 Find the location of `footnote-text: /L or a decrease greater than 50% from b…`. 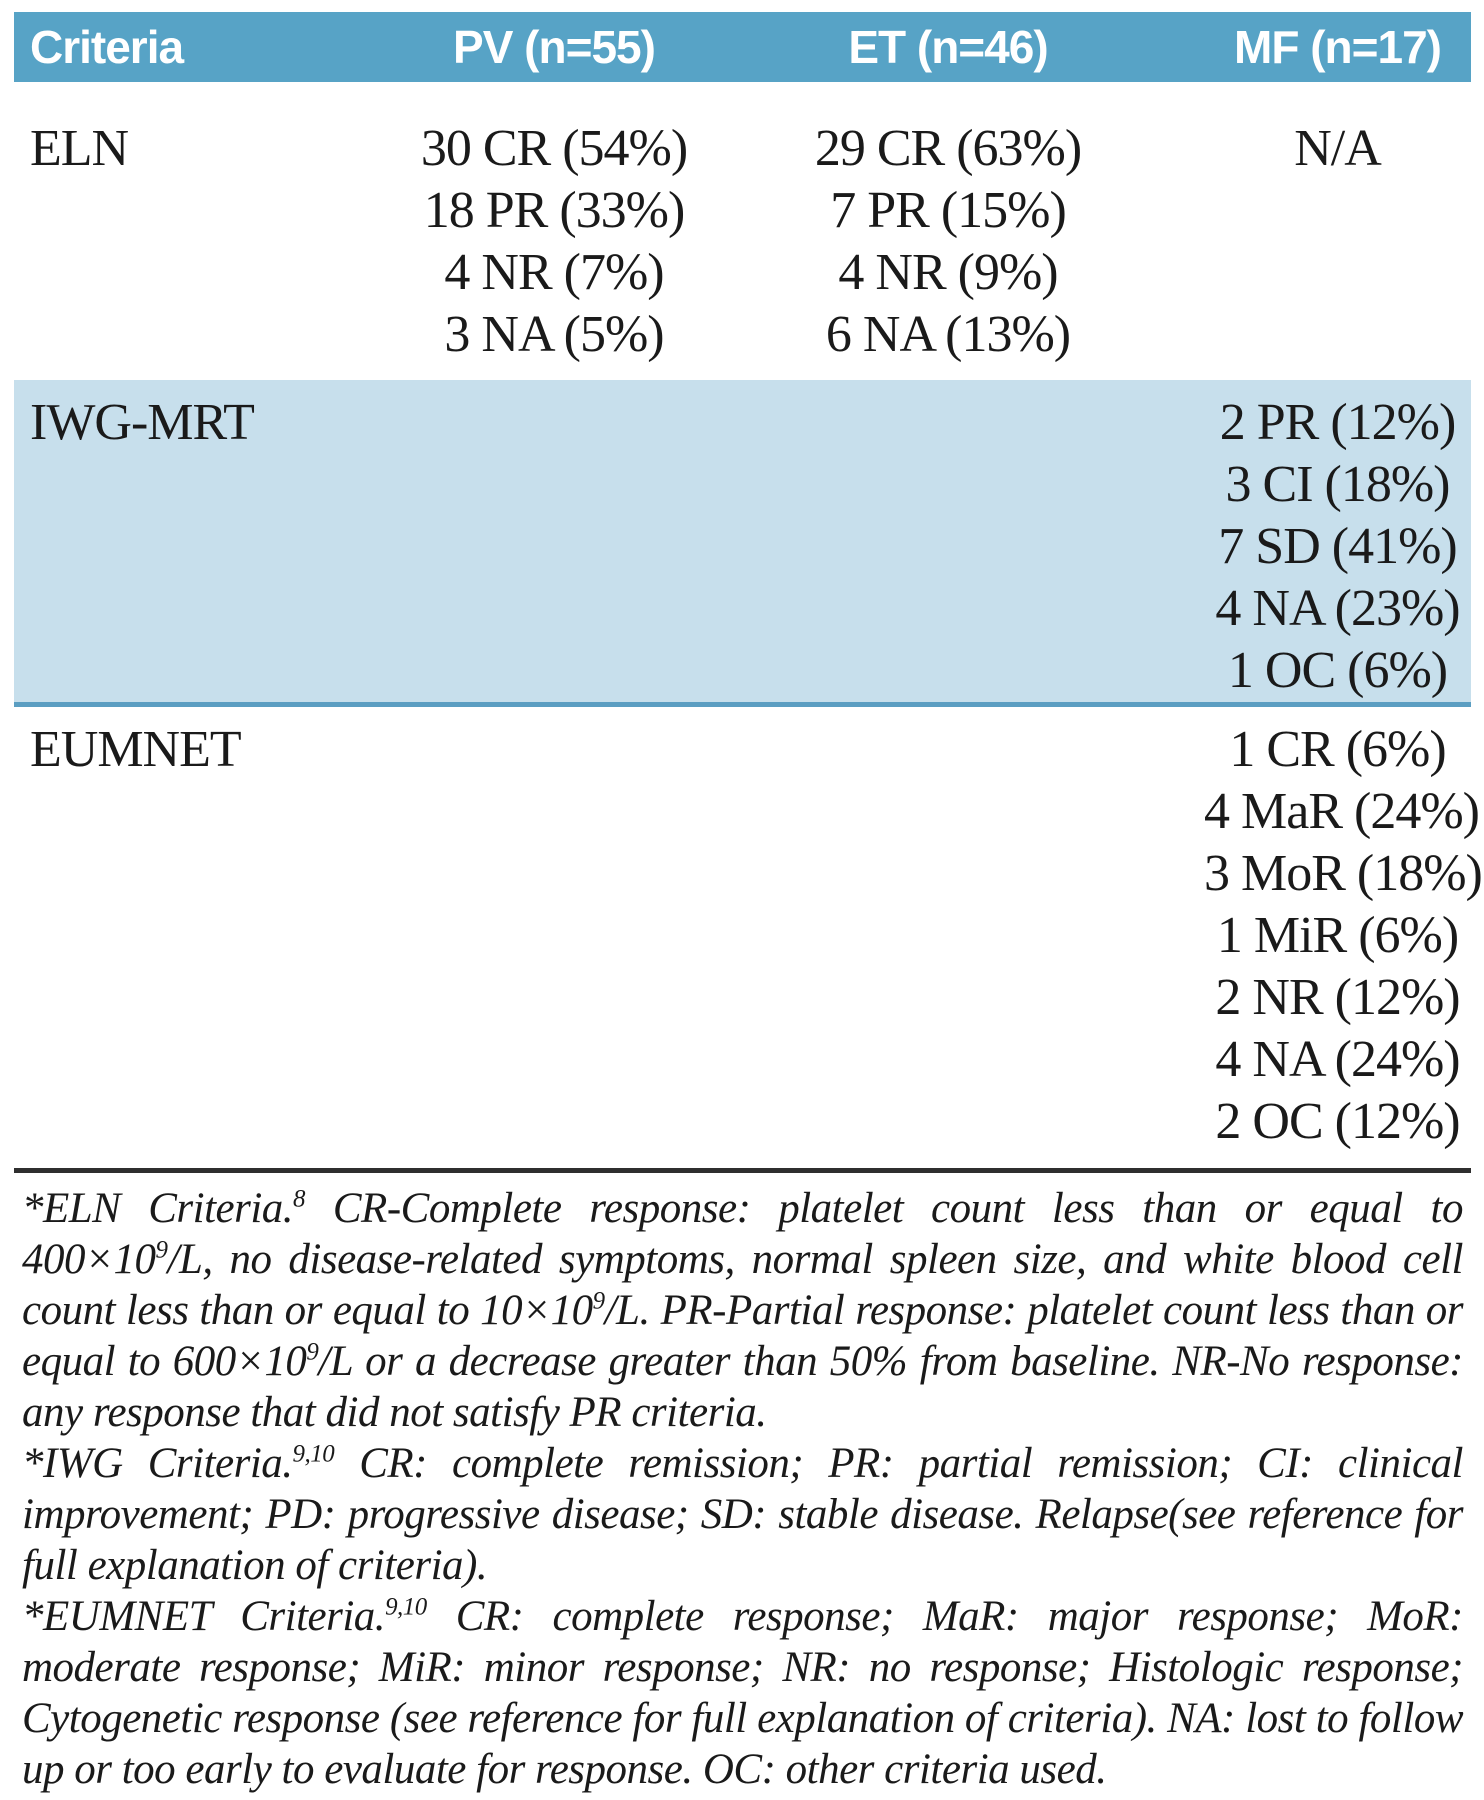

footnote-text: /L or a decrease greater than 50% from b… is located at coordinates (743, 1387).